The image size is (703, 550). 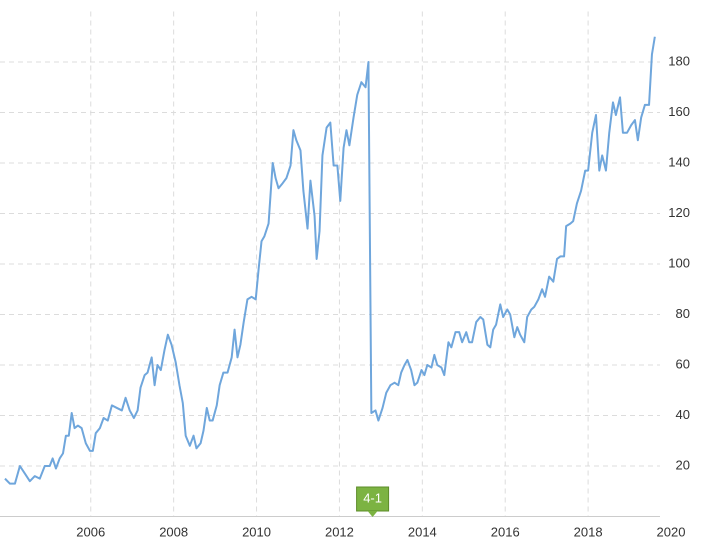 I want to click on x-tick-label: 2012, so click(x=339, y=531).